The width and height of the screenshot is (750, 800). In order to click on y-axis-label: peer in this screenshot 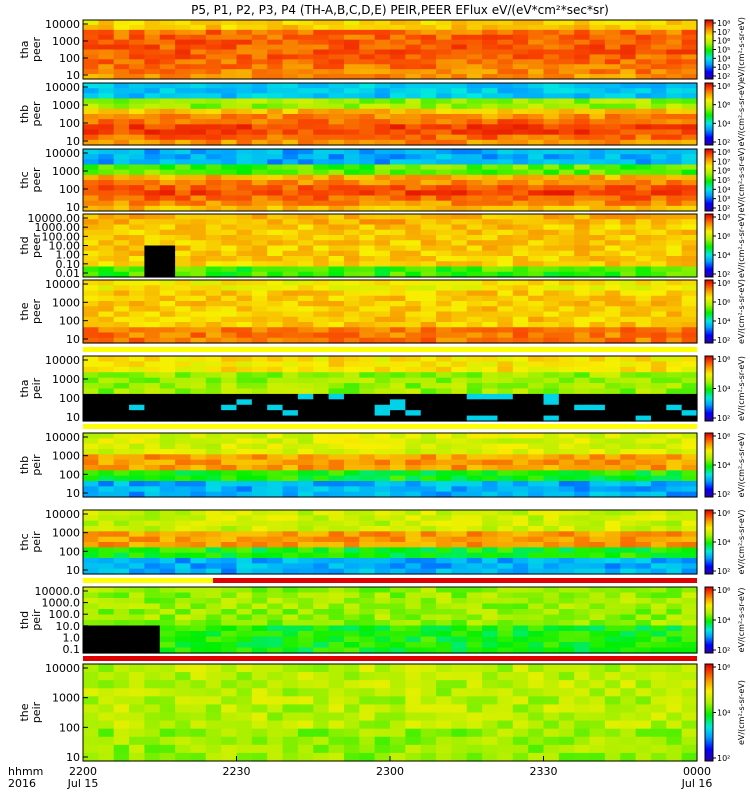, I will do `click(36, 50)`.